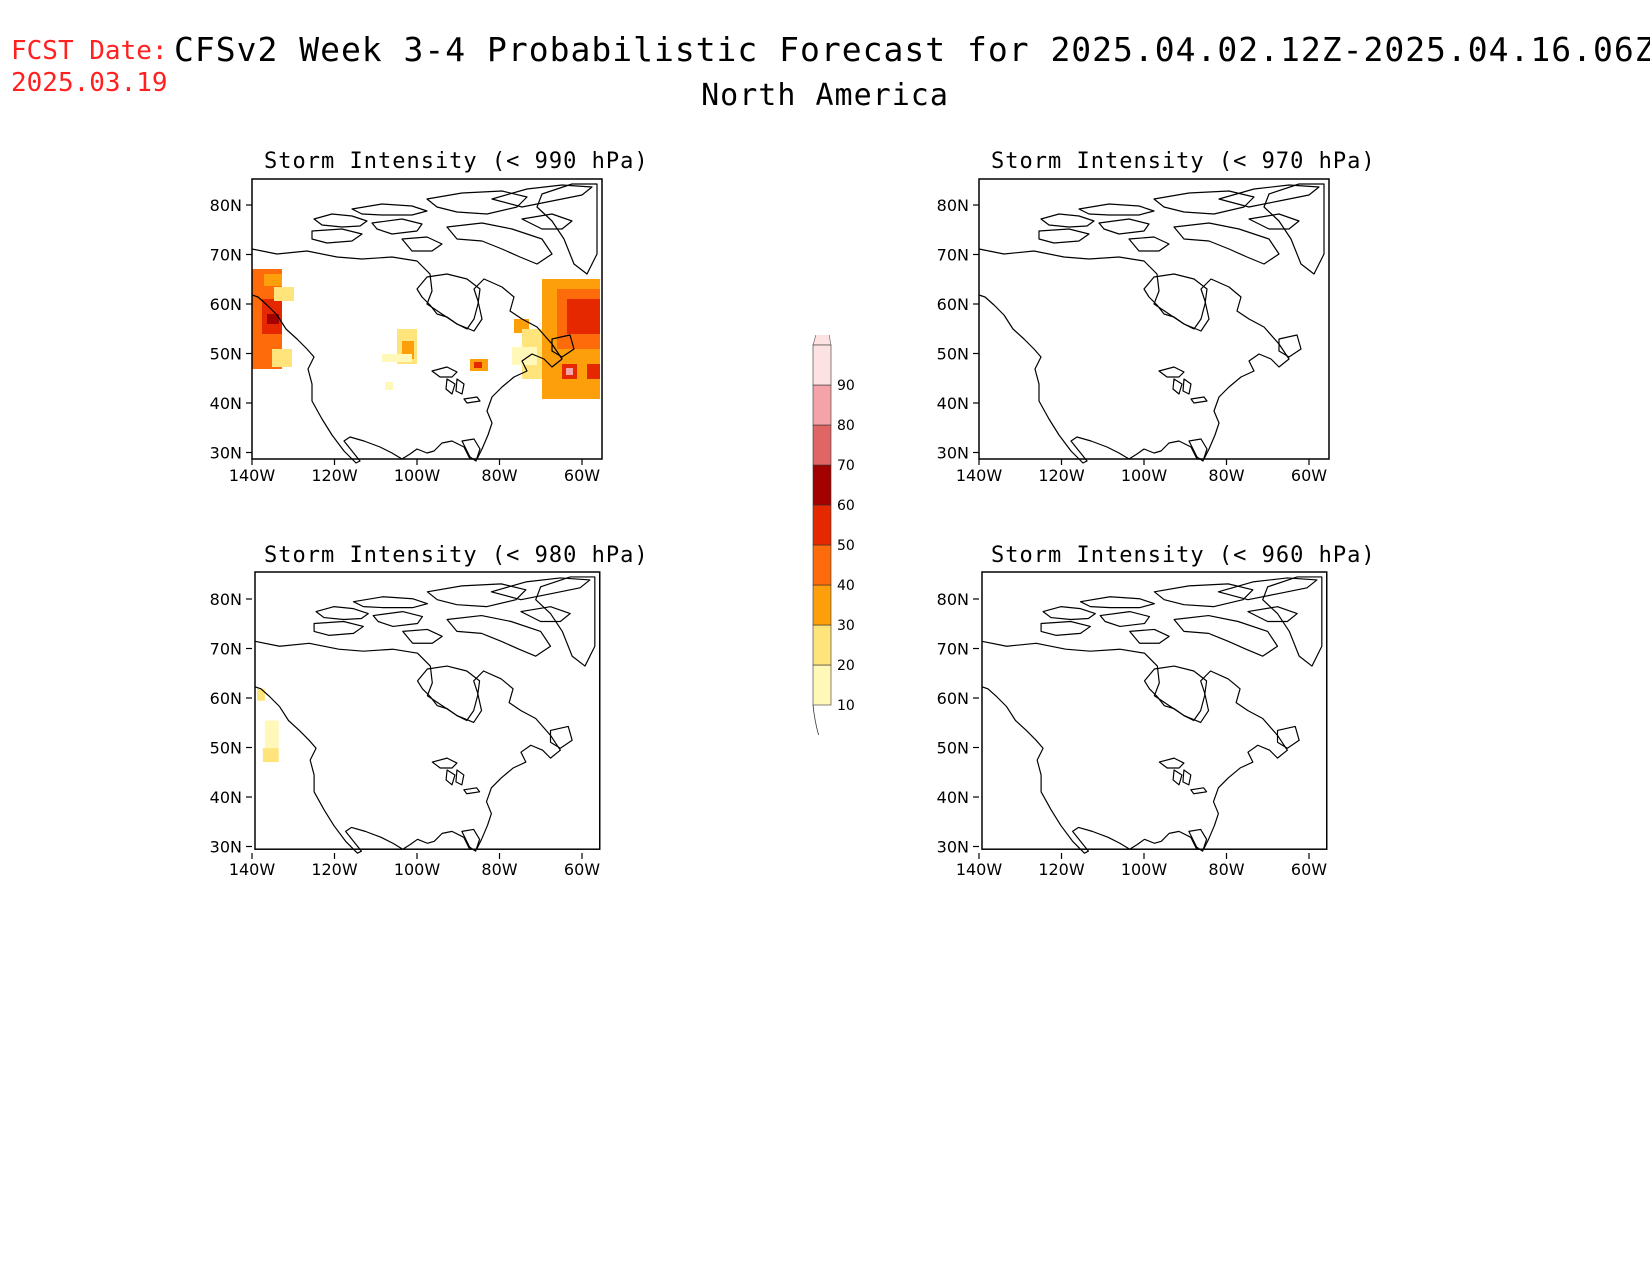 The height and width of the screenshot is (1275, 1650). I want to click on map-970: 80N 70N 60N 50N 40N 30N 140W 120W 100W 80W 60W, so click(1133, 331).